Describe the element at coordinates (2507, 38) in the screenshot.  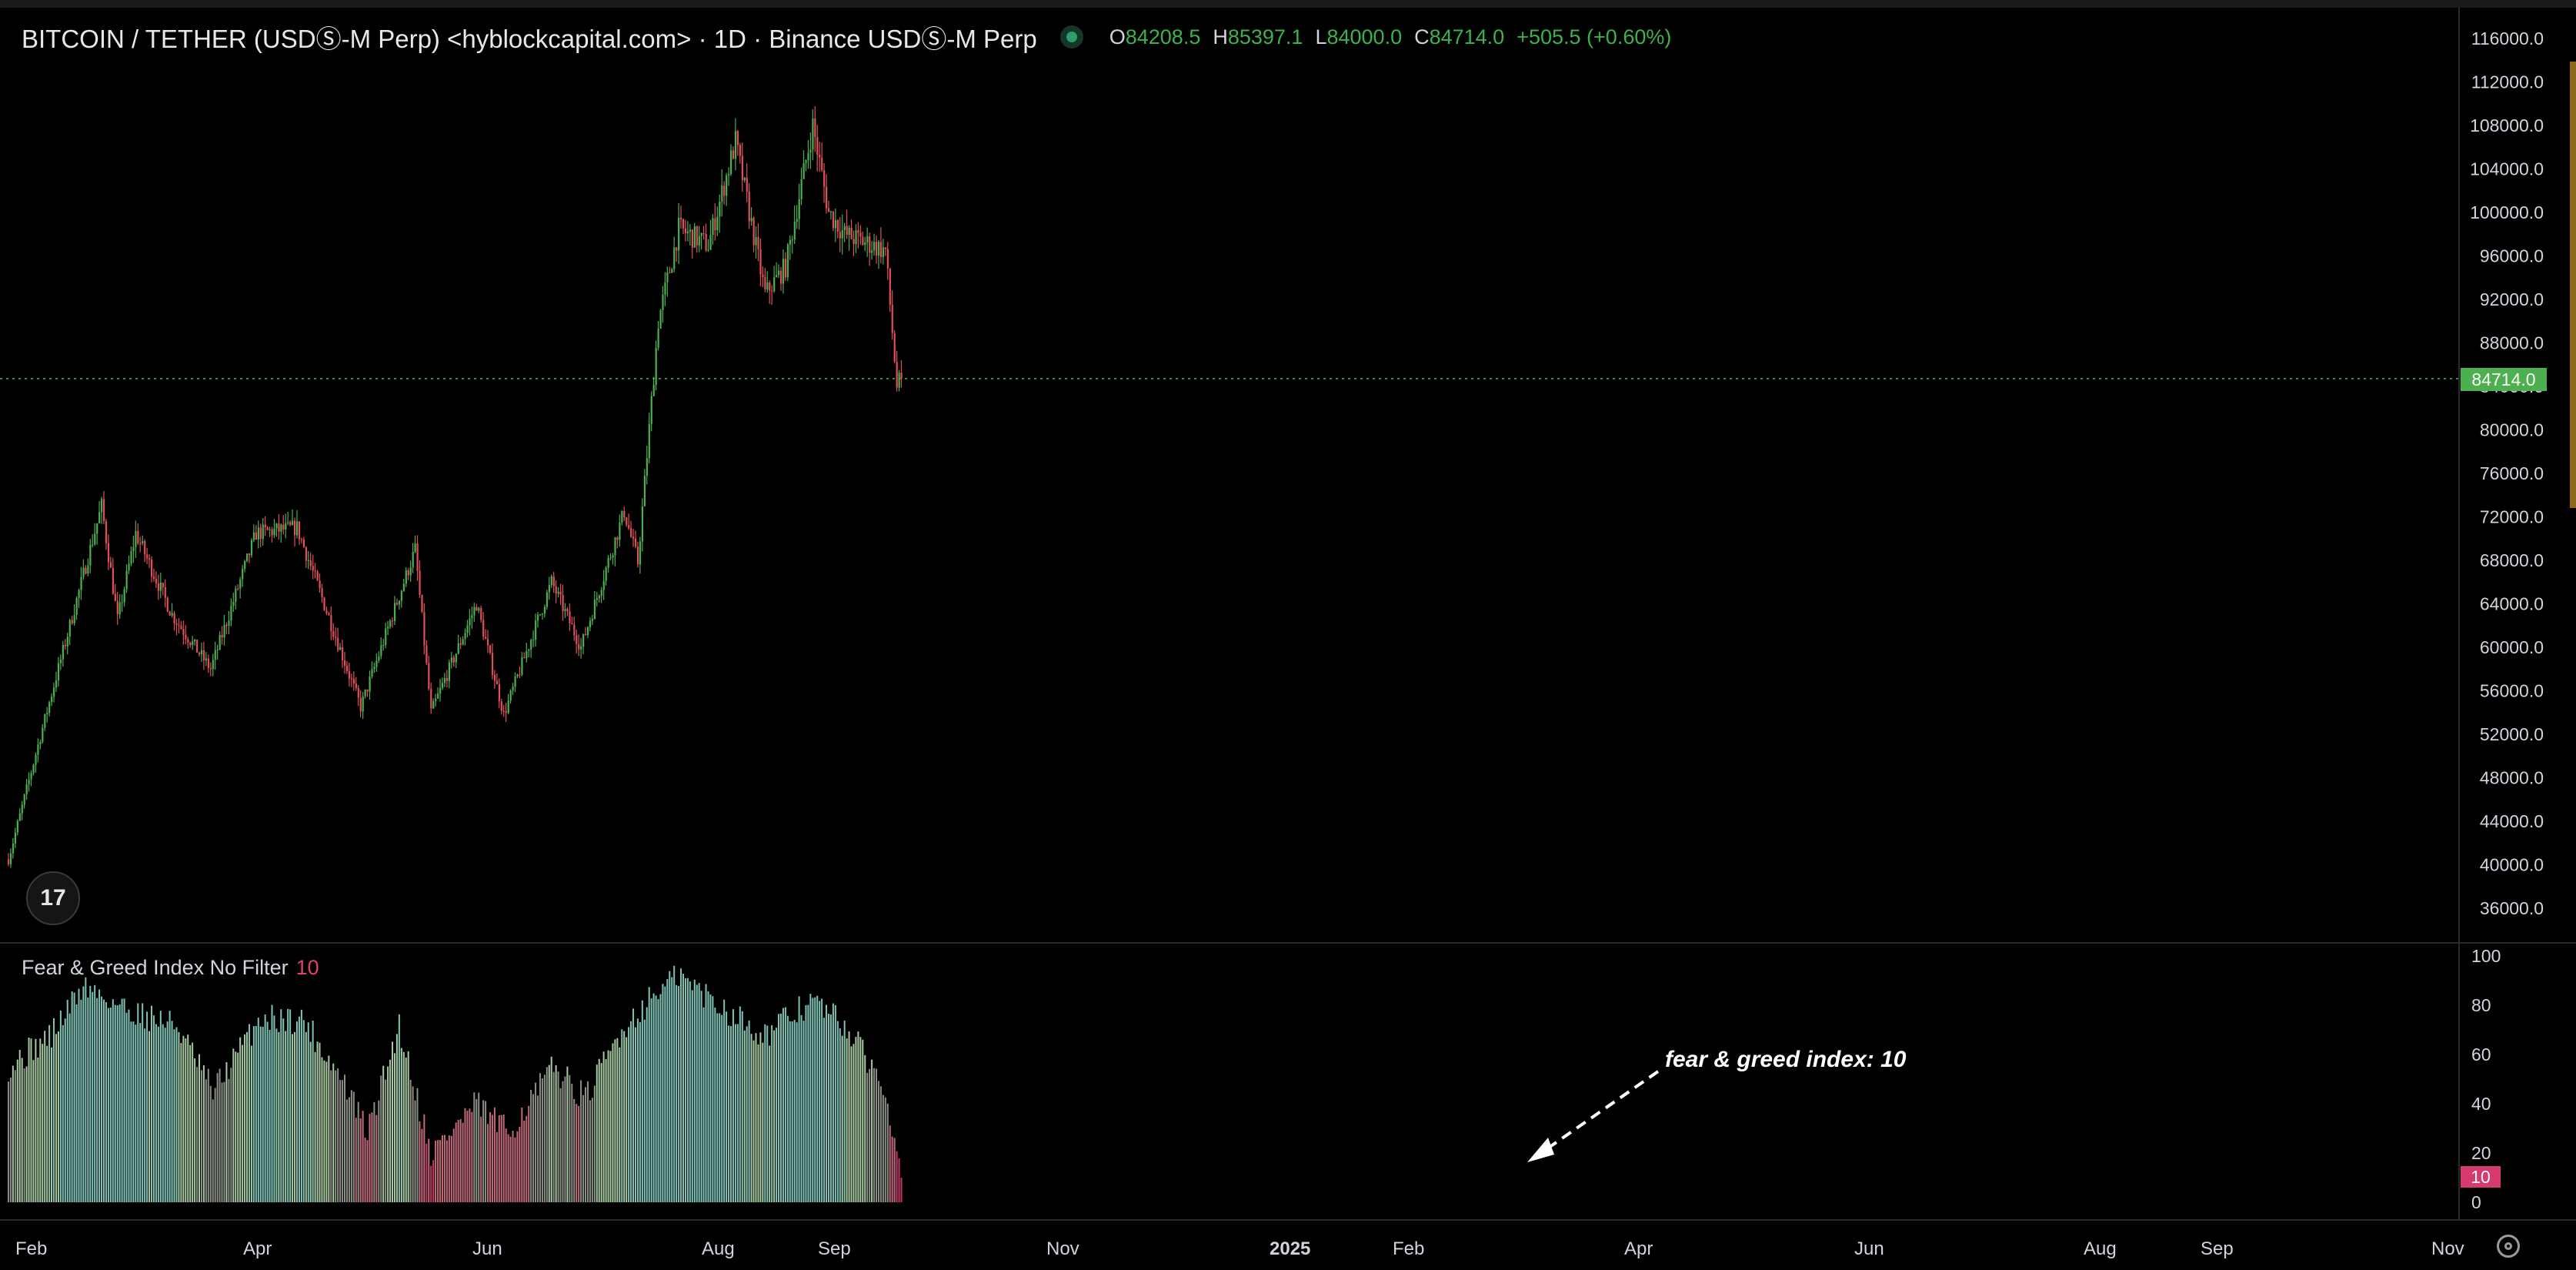
I see `price-tick-label: 116000.0` at that location.